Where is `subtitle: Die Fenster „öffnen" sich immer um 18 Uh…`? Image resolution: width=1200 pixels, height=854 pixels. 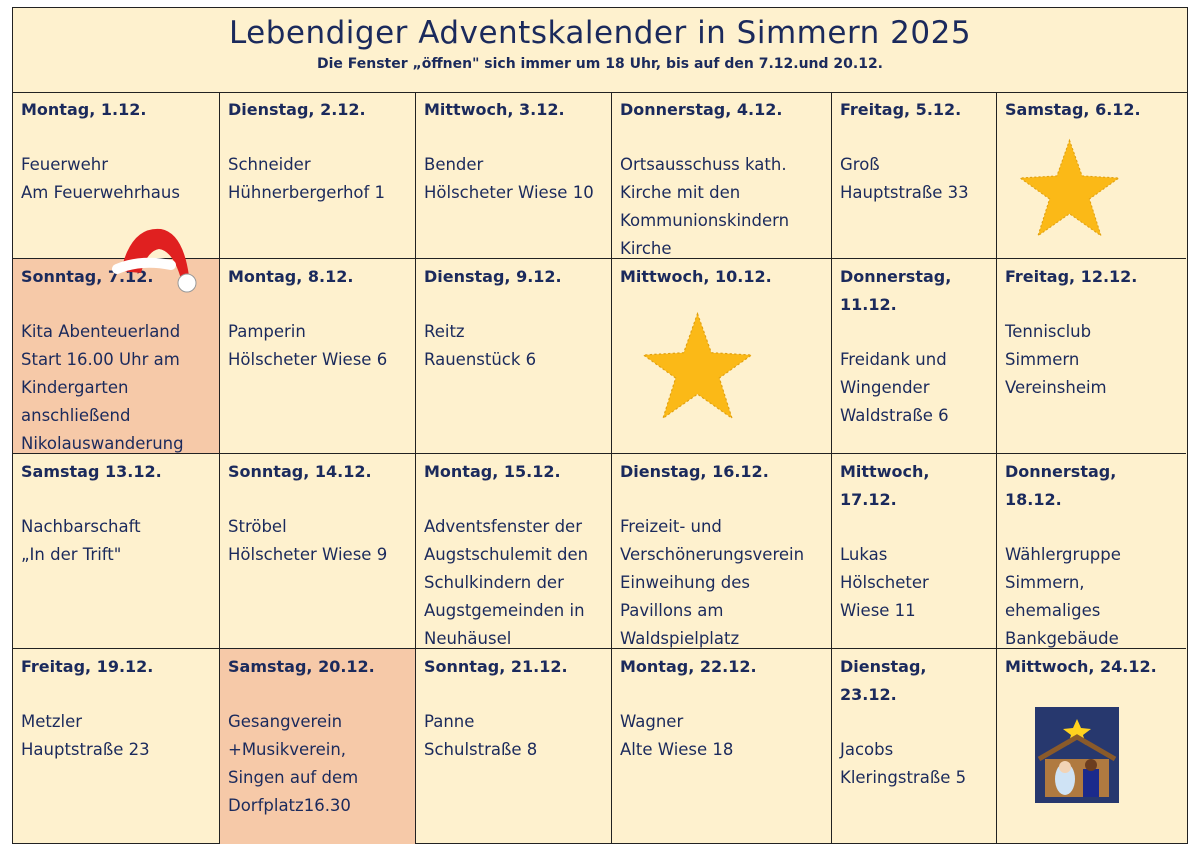
subtitle: Die Fenster „öffnen" sich immer um 18 Uh… is located at coordinates (600, 64).